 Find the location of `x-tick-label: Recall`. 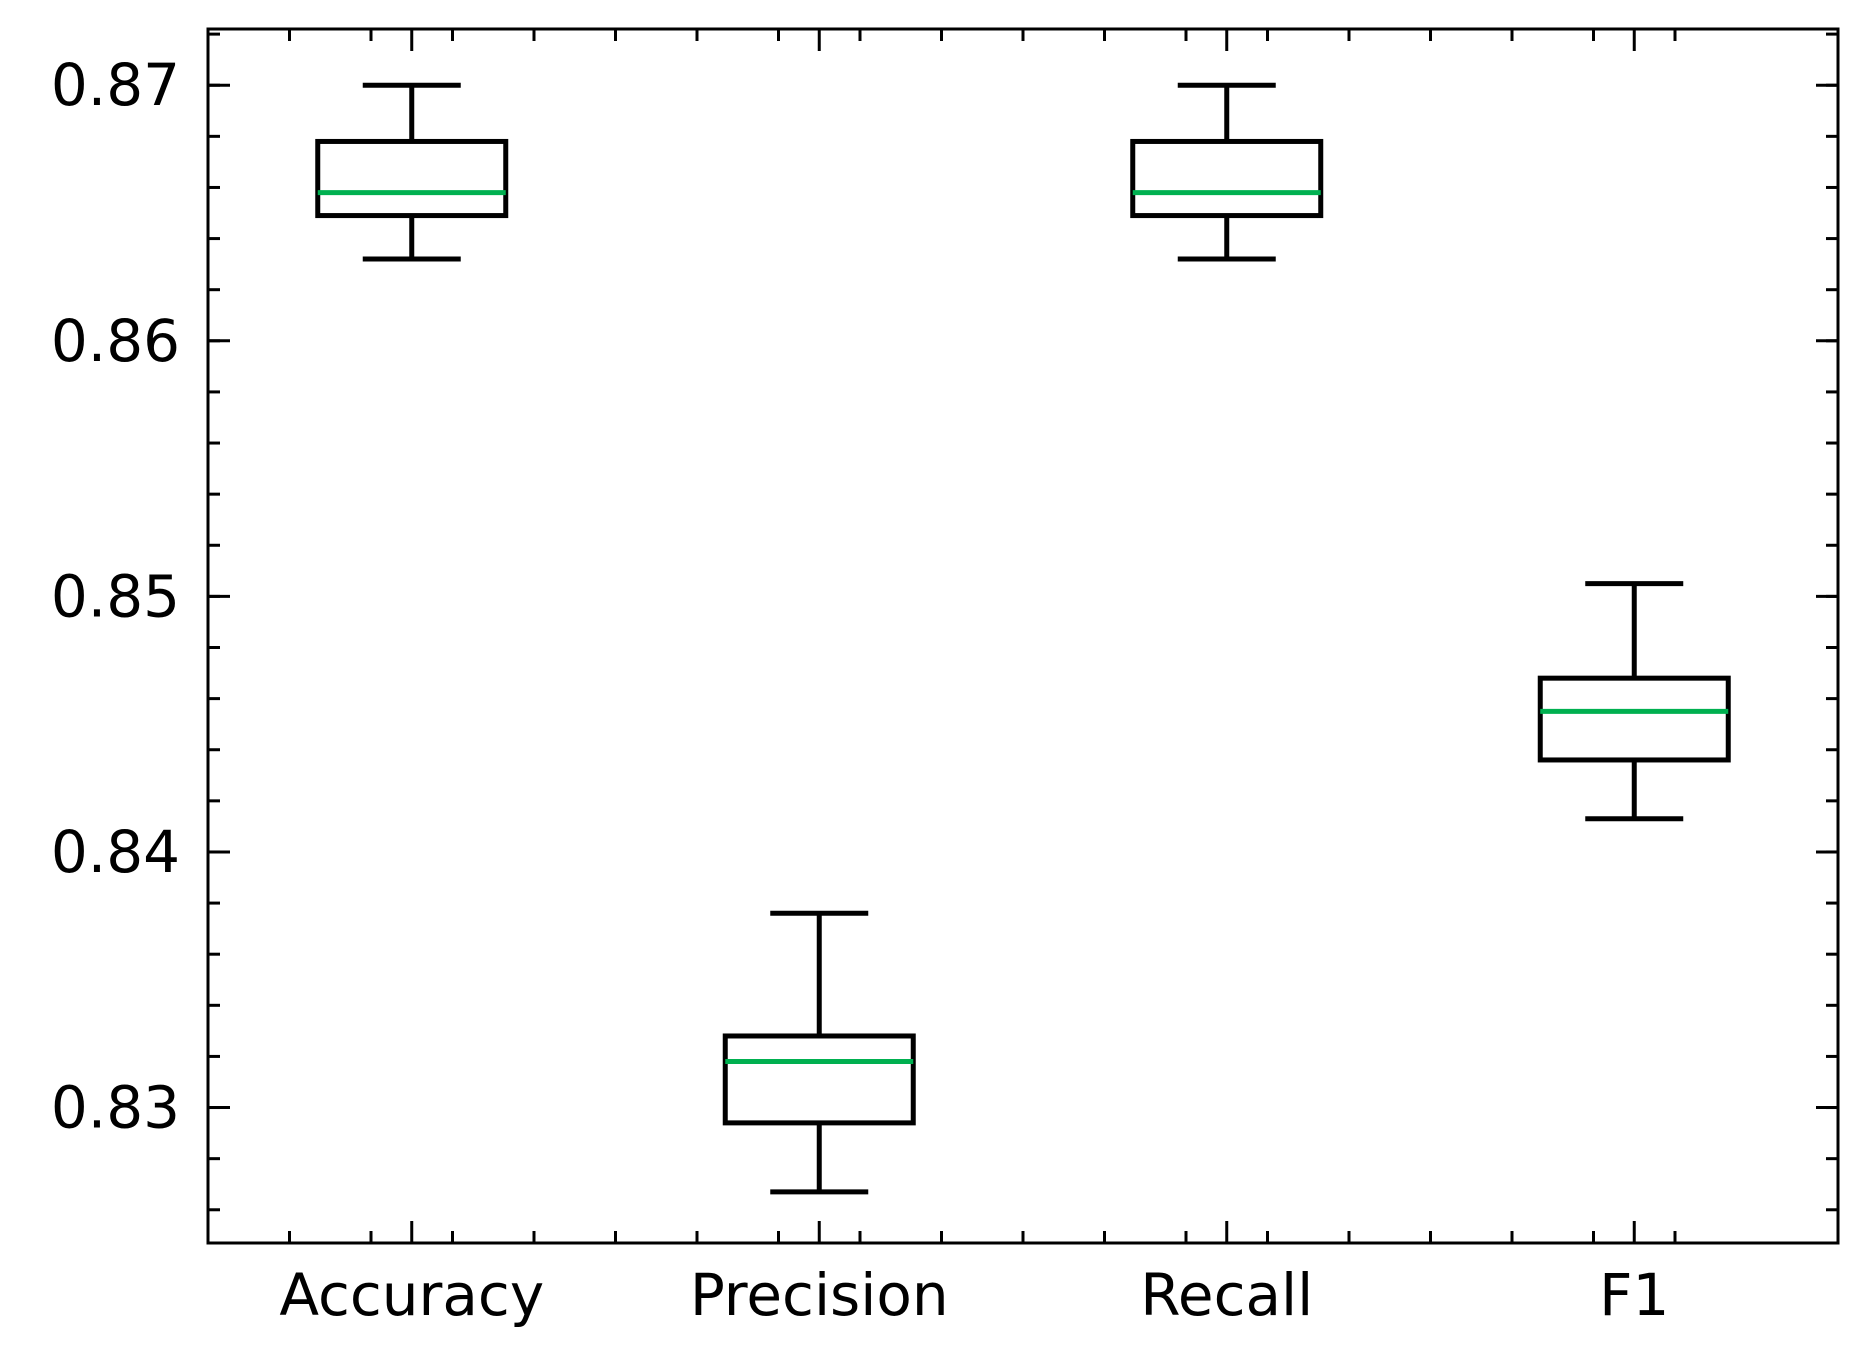

x-tick-label: Recall is located at coordinates (1226, 1295).